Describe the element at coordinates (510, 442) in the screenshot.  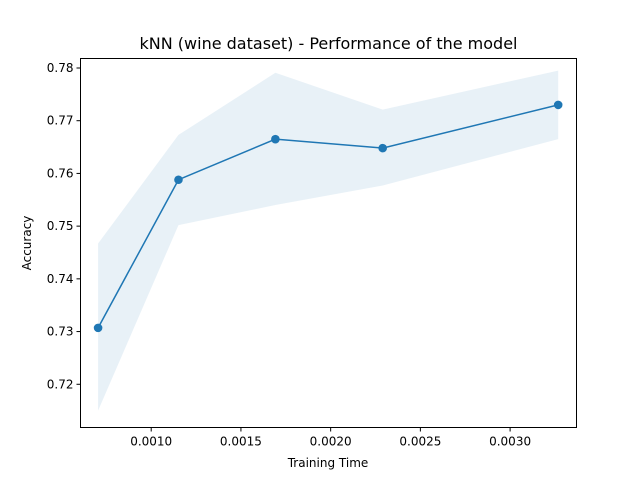
I see `x-tick-label: 0.0030` at that location.